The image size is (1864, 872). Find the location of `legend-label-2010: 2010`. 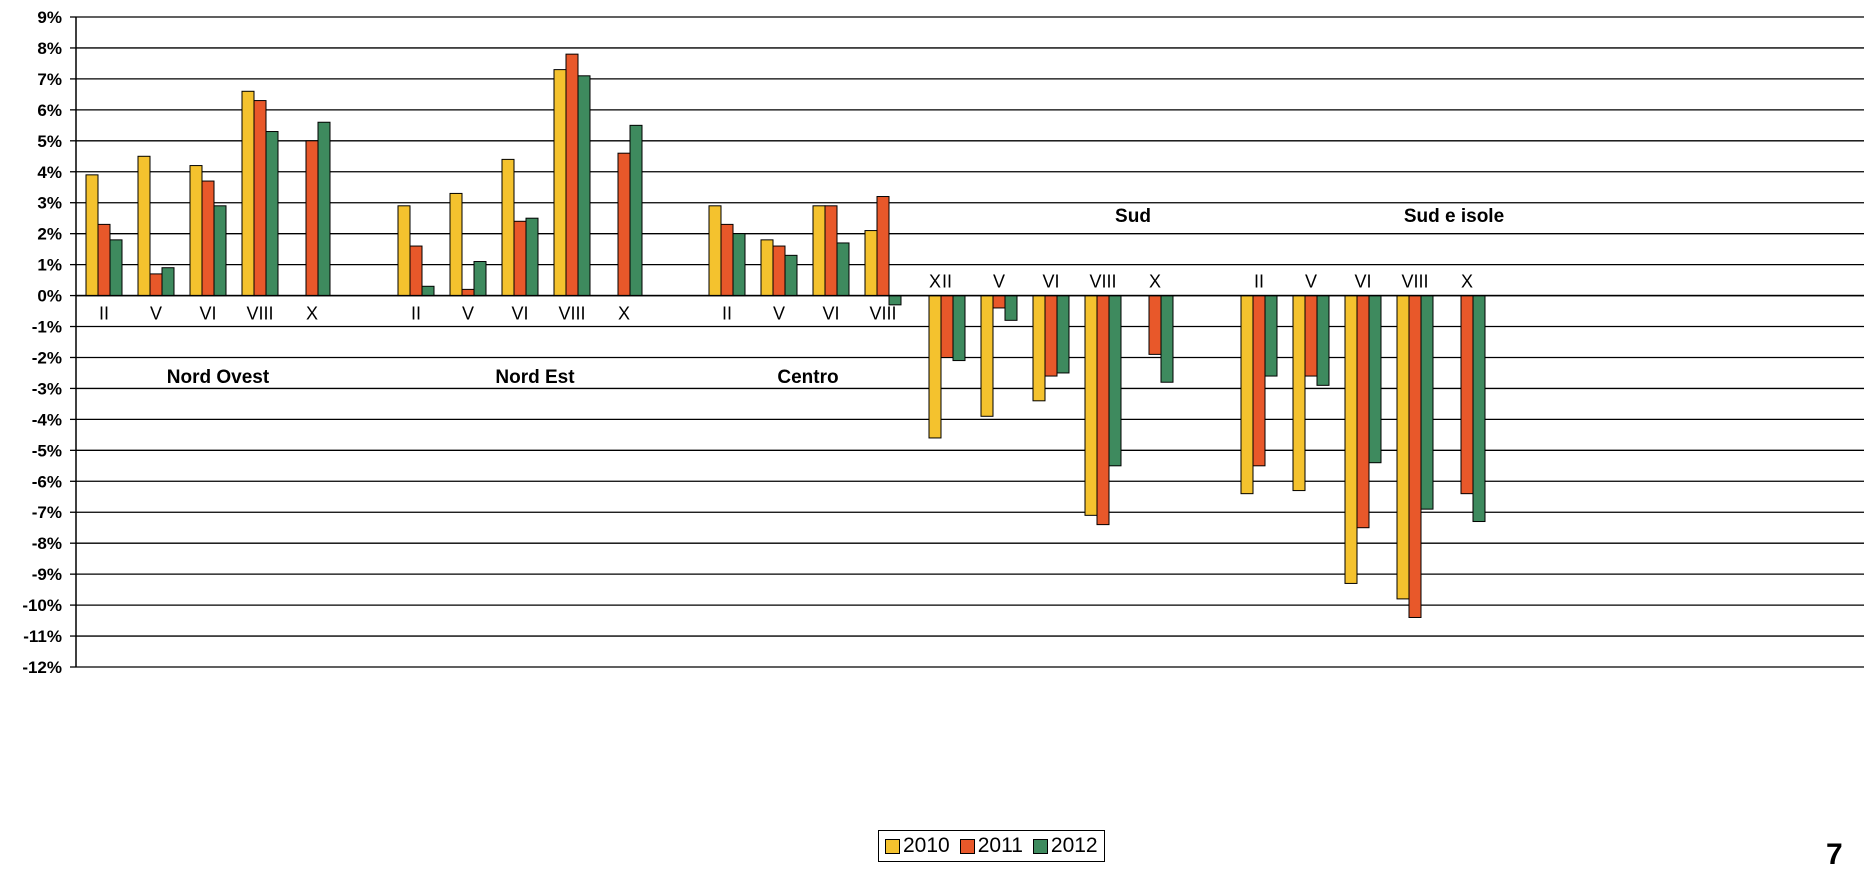

legend-label-2010: 2010 is located at coordinates (926, 845).